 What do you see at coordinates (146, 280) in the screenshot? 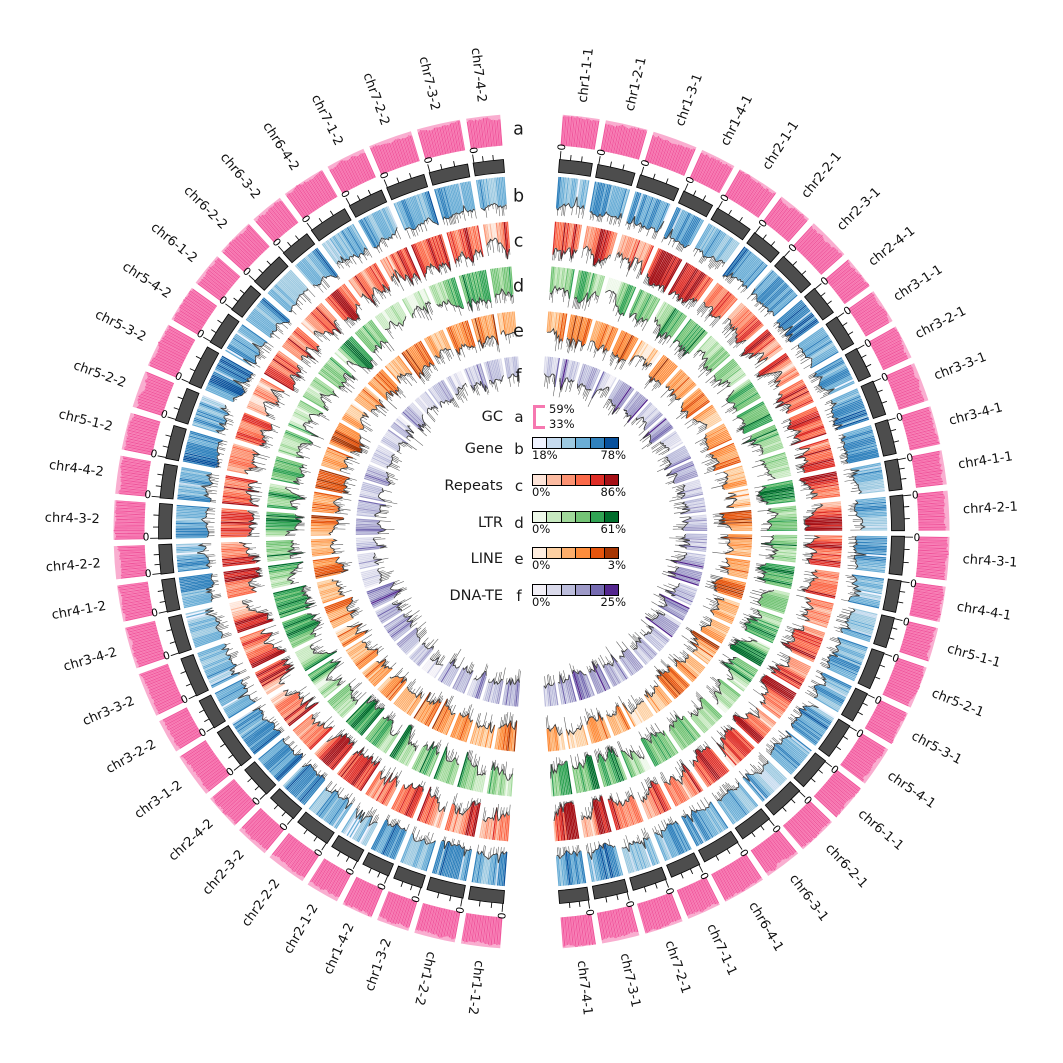
I see `sector-label: chr5-4-2` at bounding box center [146, 280].